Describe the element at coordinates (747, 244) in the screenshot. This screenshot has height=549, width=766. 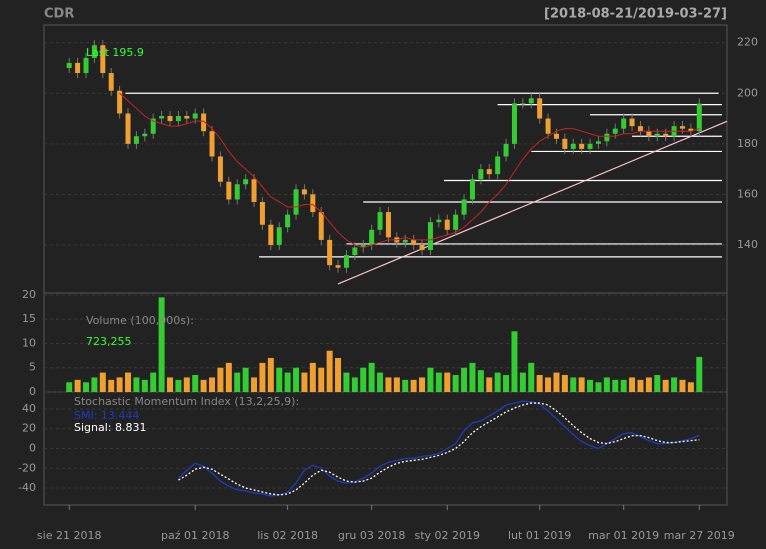
I see `y-tick-label: 140` at that location.